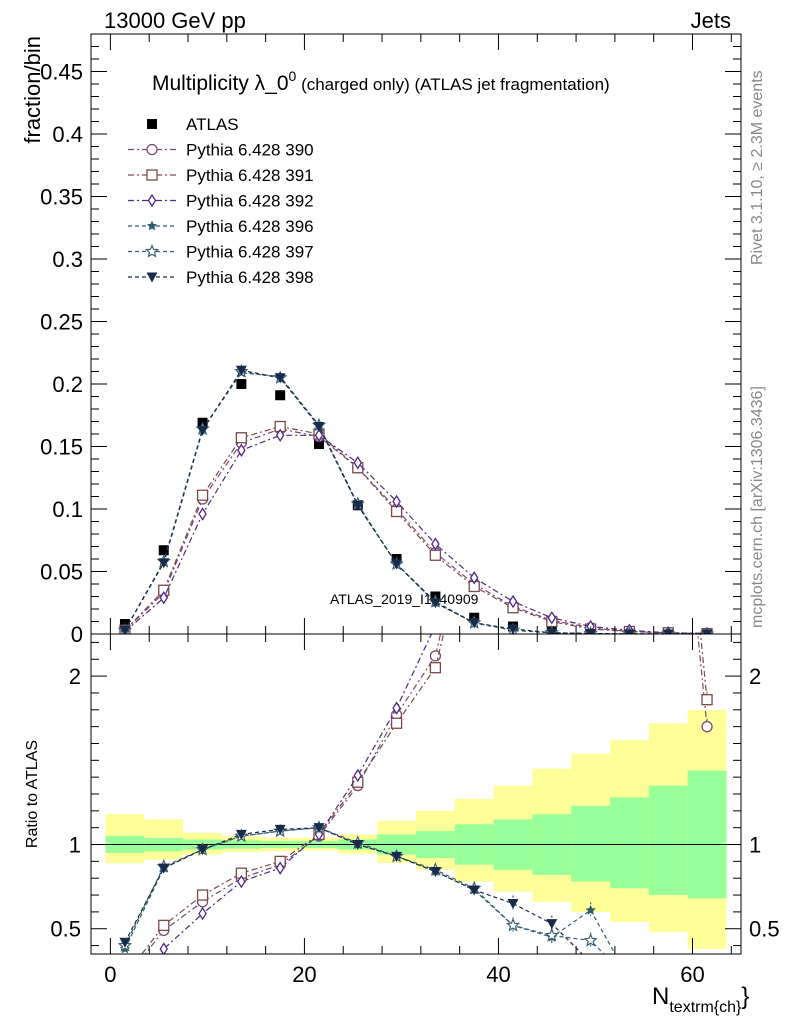 This screenshot has height=1024, width=786. What do you see at coordinates (404, 599) in the screenshot?
I see `watermark: ATLAS_2019_I1740909` at bounding box center [404, 599].